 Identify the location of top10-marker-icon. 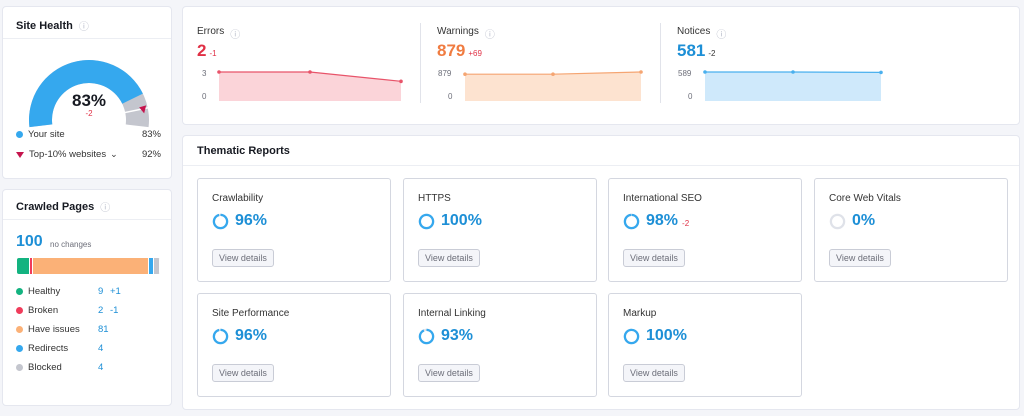
(143, 109).